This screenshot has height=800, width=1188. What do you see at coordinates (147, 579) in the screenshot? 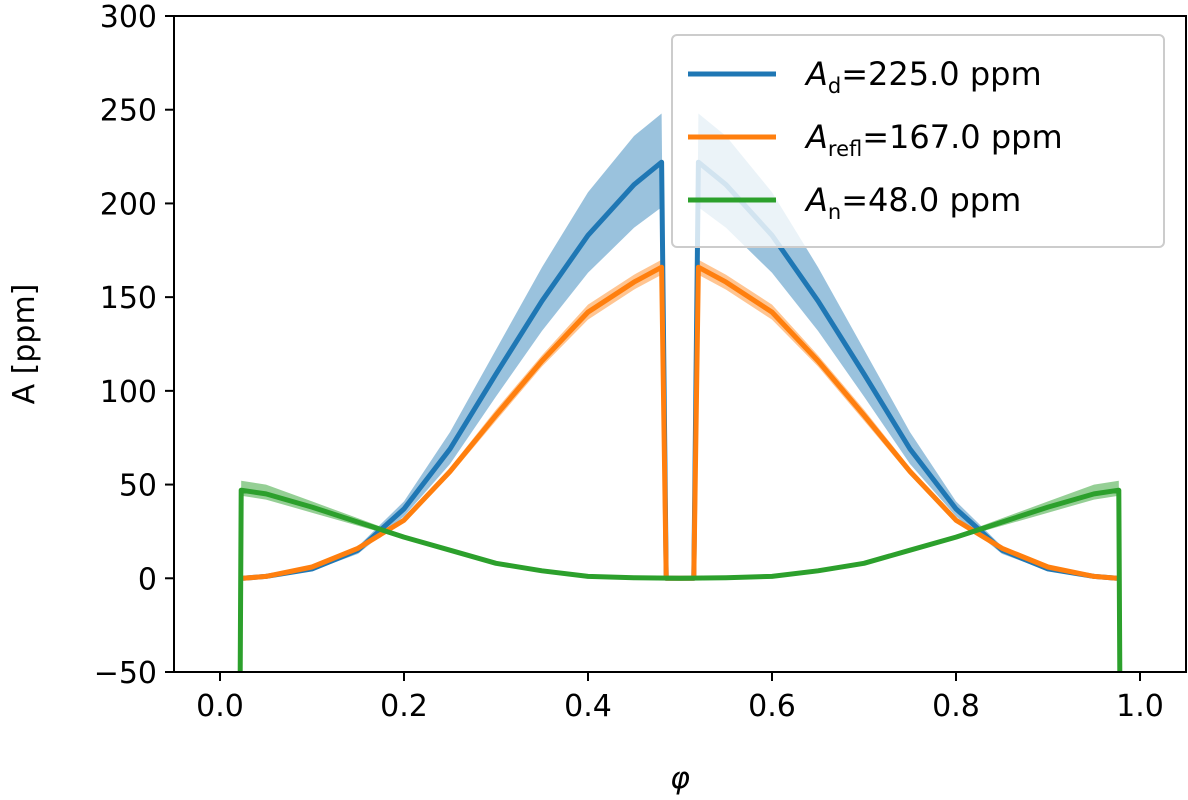
I see `y-tick-label: 0` at bounding box center [147, 579].